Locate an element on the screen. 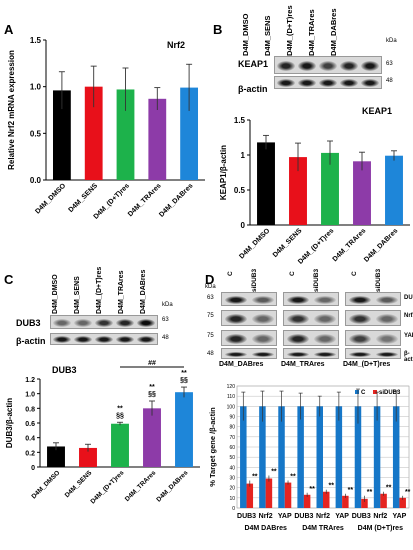  y-tick-label: 1.5 is located at coordinates (36, 40).